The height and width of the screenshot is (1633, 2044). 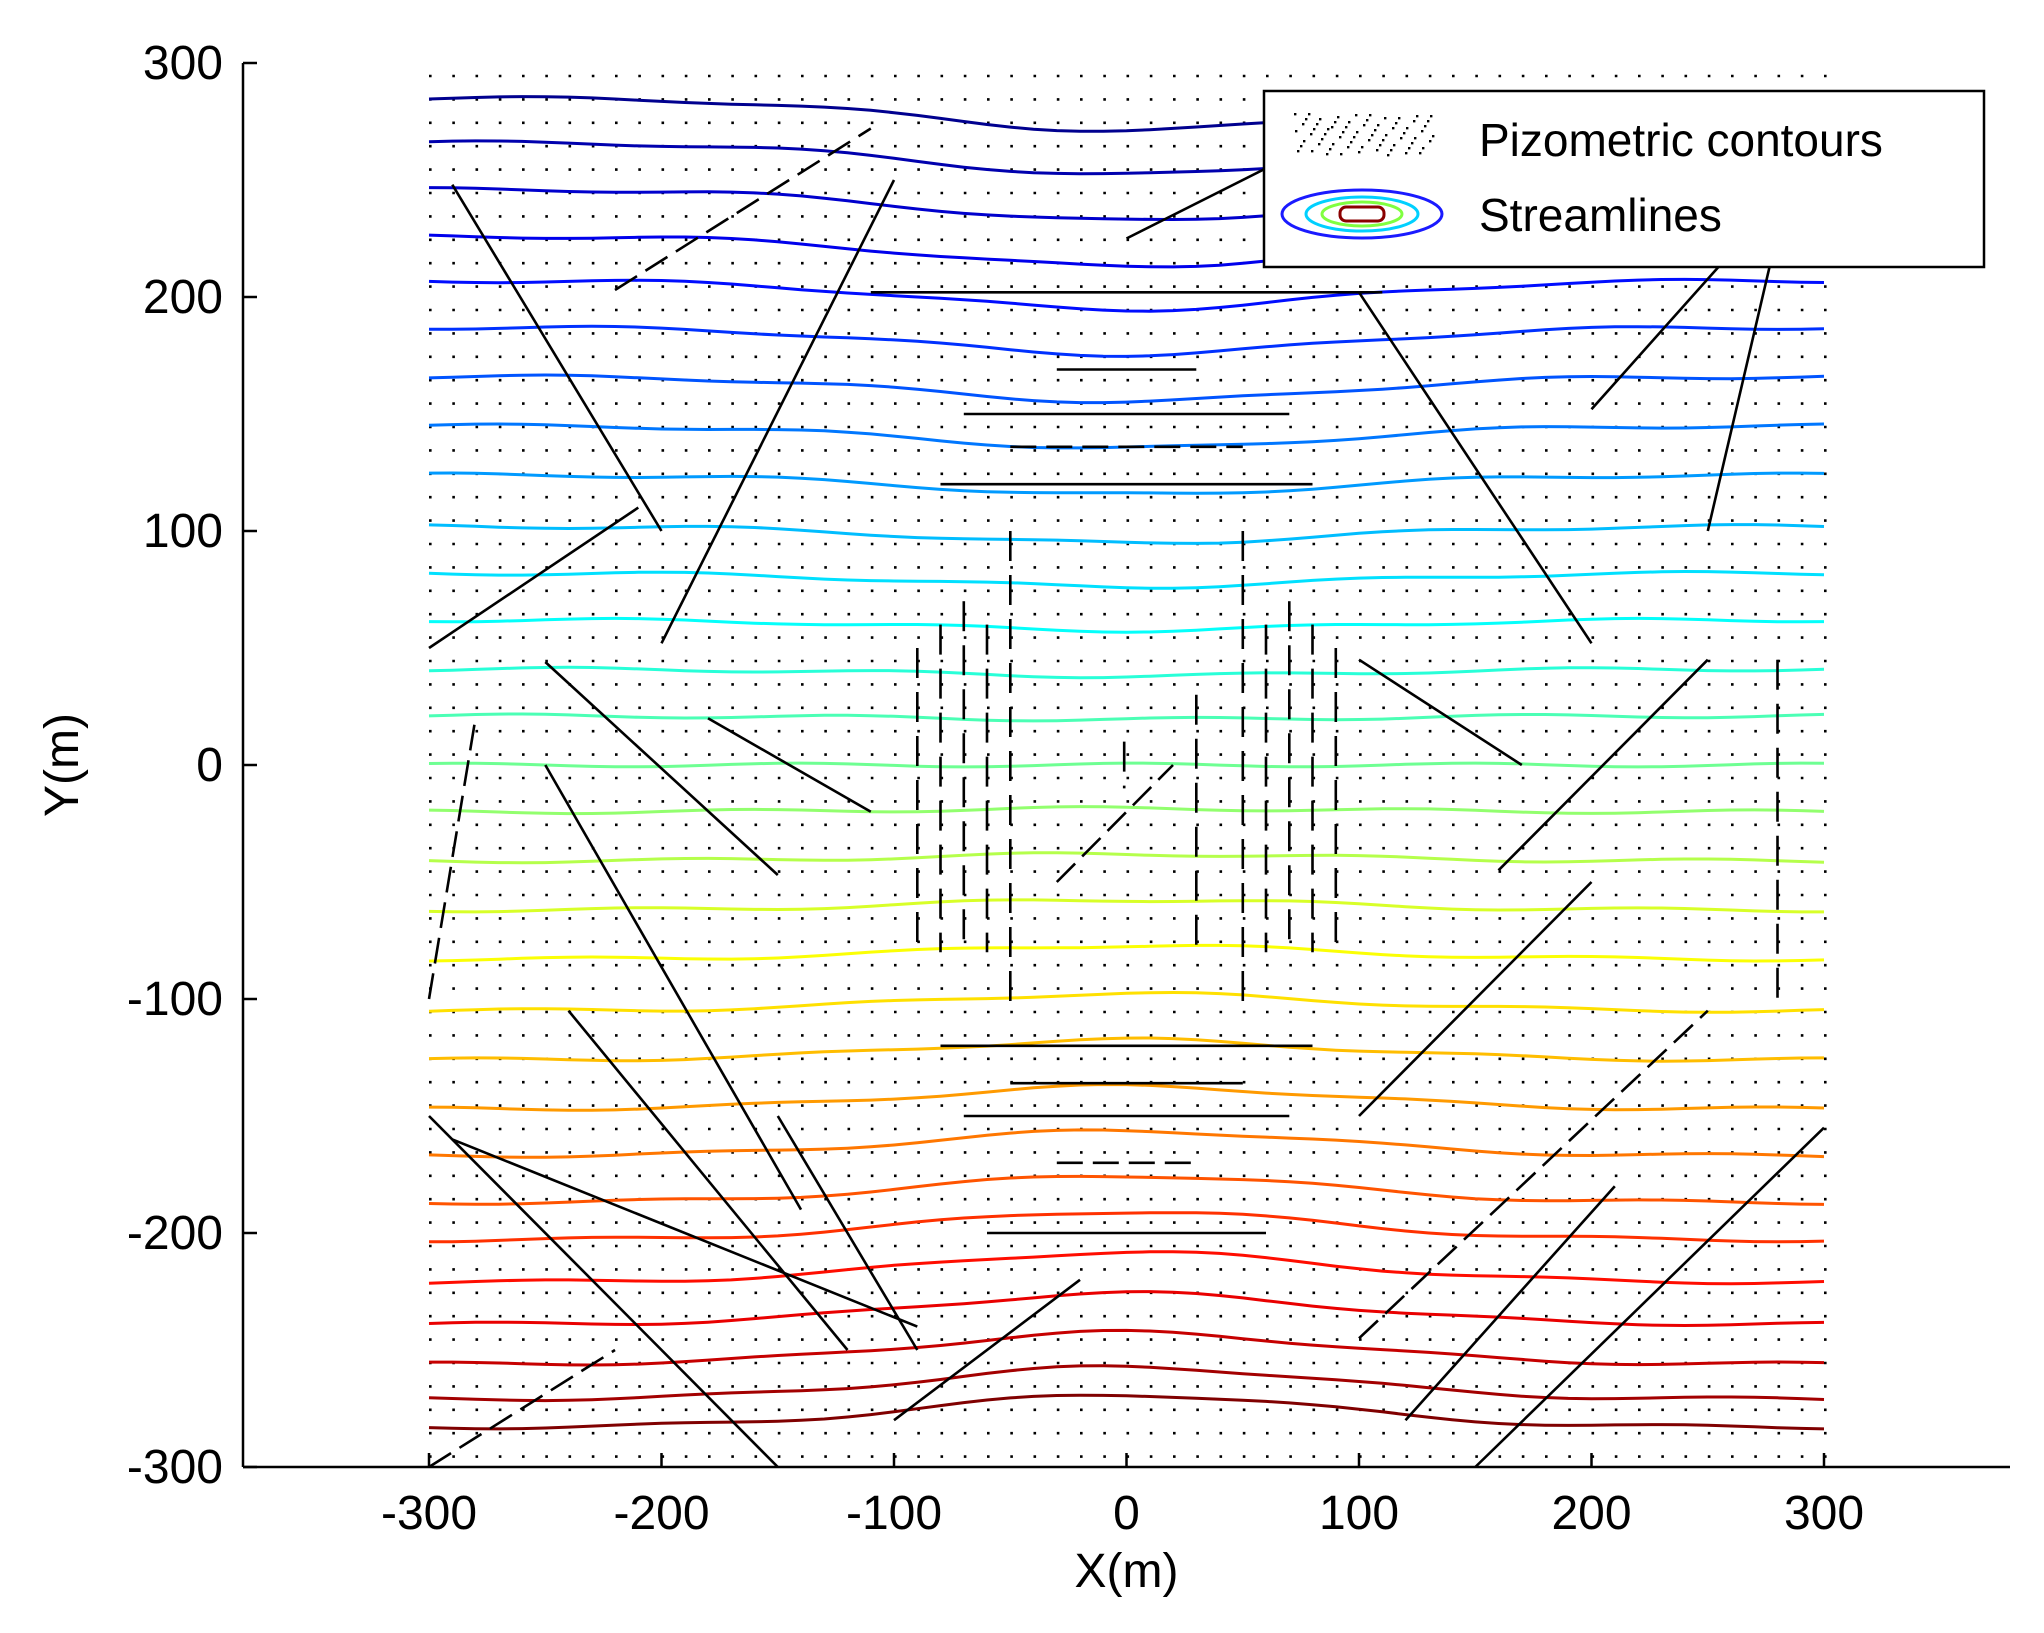 I want to click on y-tick-label: -200, so click(x=175, y=1233).